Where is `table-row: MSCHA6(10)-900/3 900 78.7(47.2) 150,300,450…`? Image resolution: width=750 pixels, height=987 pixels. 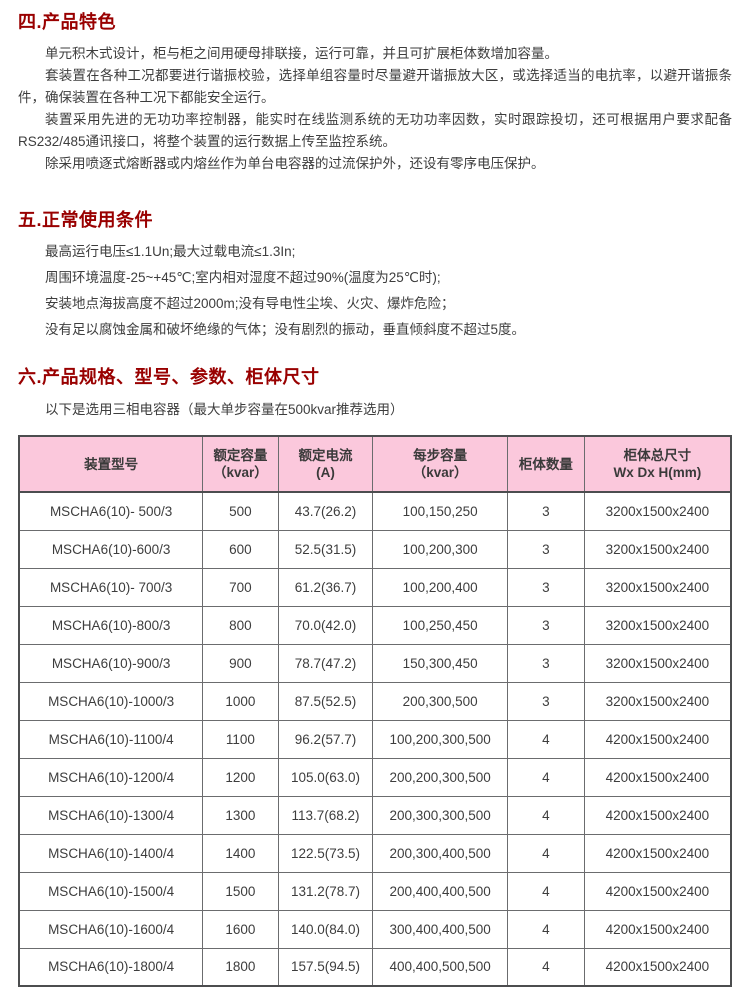
table-row: MSCHA6(10)-900/3 900 78.7(47.2) 150,300,450… is located at coordinates (375, 663).